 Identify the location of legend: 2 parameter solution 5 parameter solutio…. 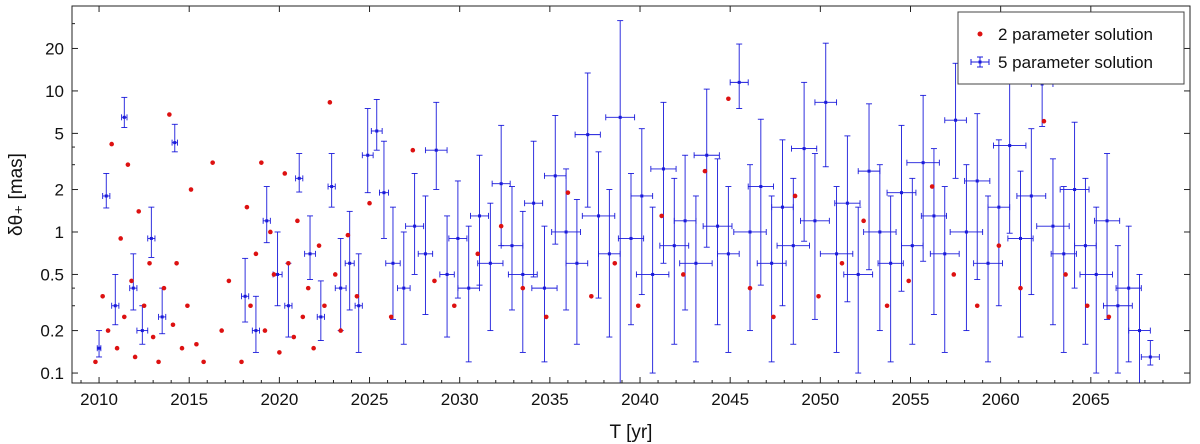
(1071, 48).